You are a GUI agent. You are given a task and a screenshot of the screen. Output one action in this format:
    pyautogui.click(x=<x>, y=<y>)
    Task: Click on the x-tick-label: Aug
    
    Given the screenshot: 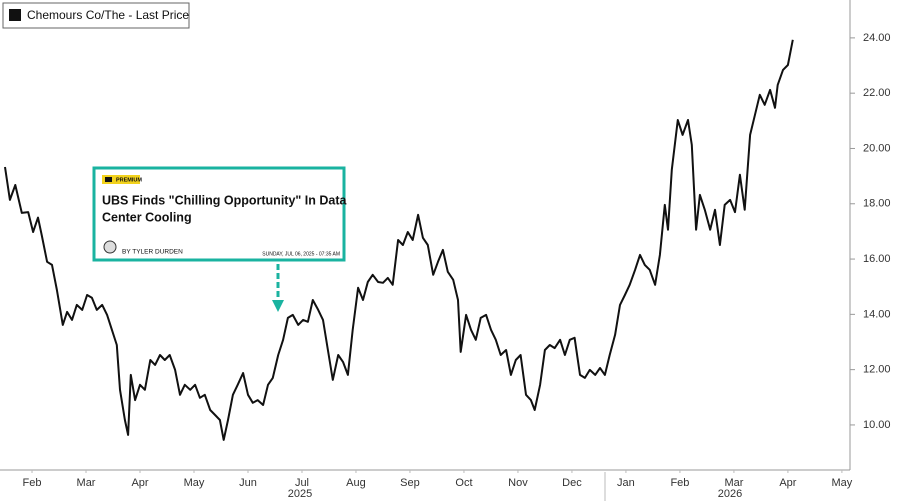 What is the action you would take?
    pyautogui.click(x=356, y=483)
    